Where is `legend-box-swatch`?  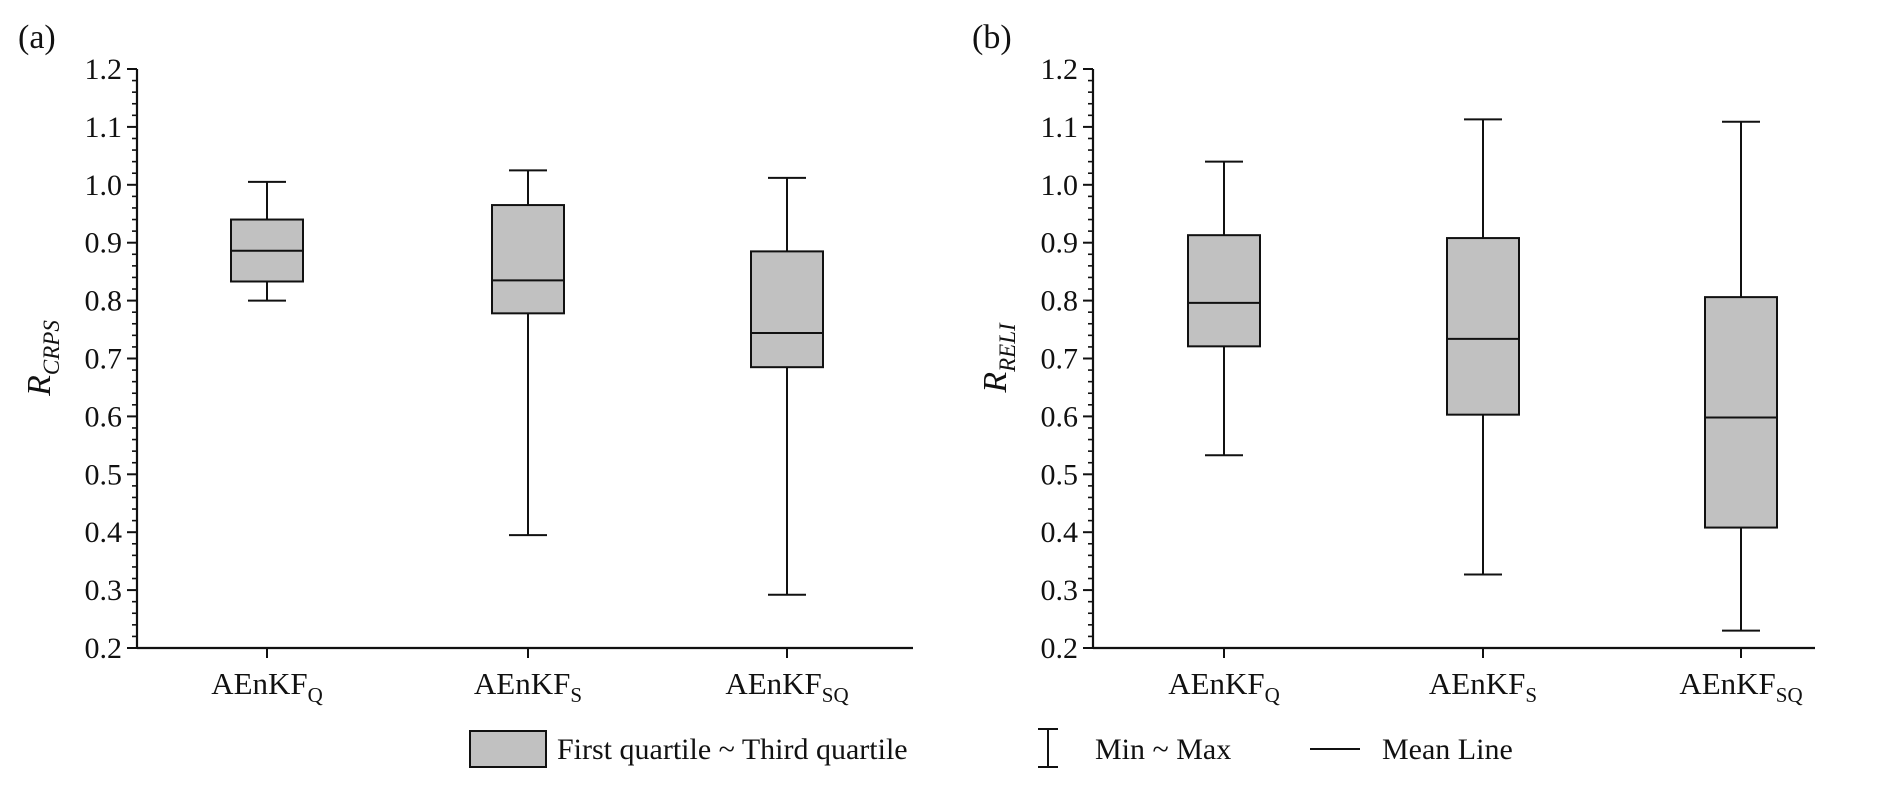
legend-box-swatch is located at coordinates (508, 749).